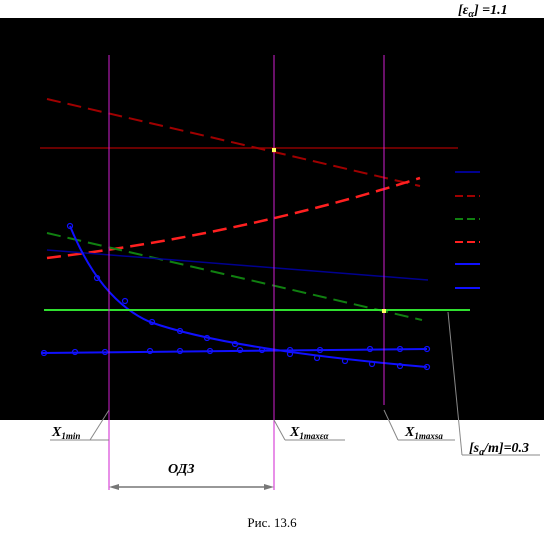  Describe the element at coordinates (309, 433) in the screenshot. I see `x1max-eps-label: X1maxεα` at that location.